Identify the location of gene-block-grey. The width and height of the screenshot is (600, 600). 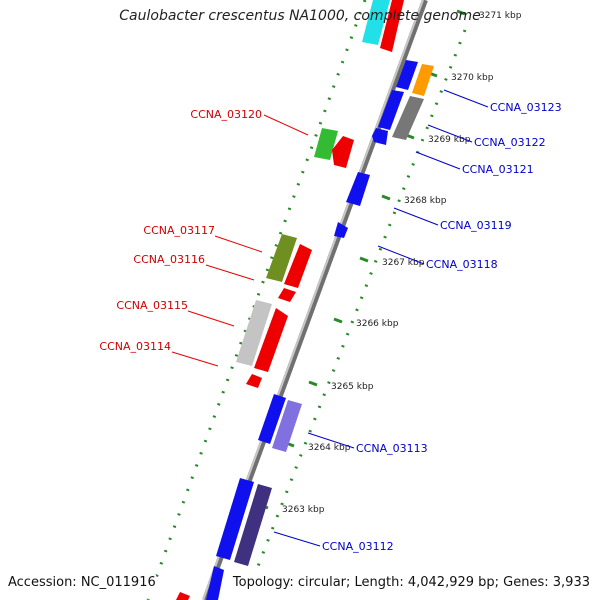
(408, 118).